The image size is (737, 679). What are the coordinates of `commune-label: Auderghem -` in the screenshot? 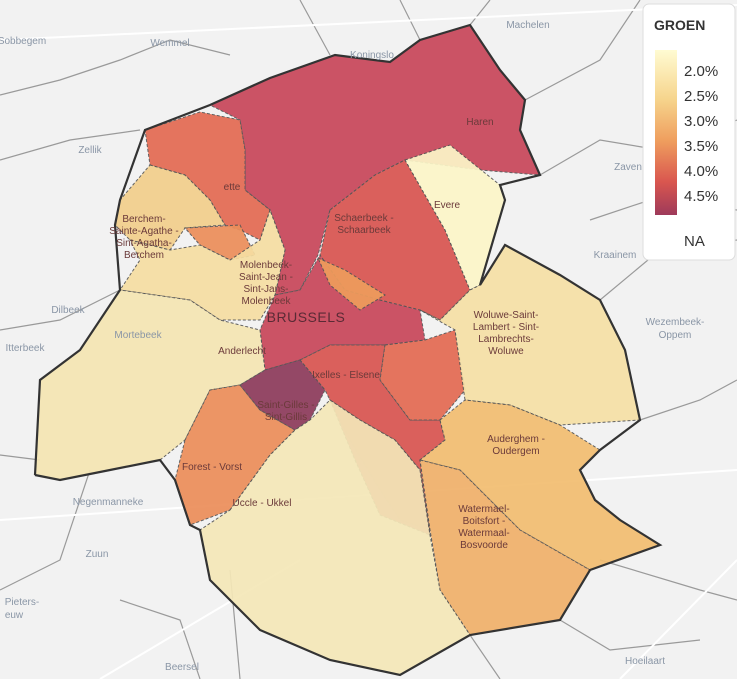 It's located at (516, 439).